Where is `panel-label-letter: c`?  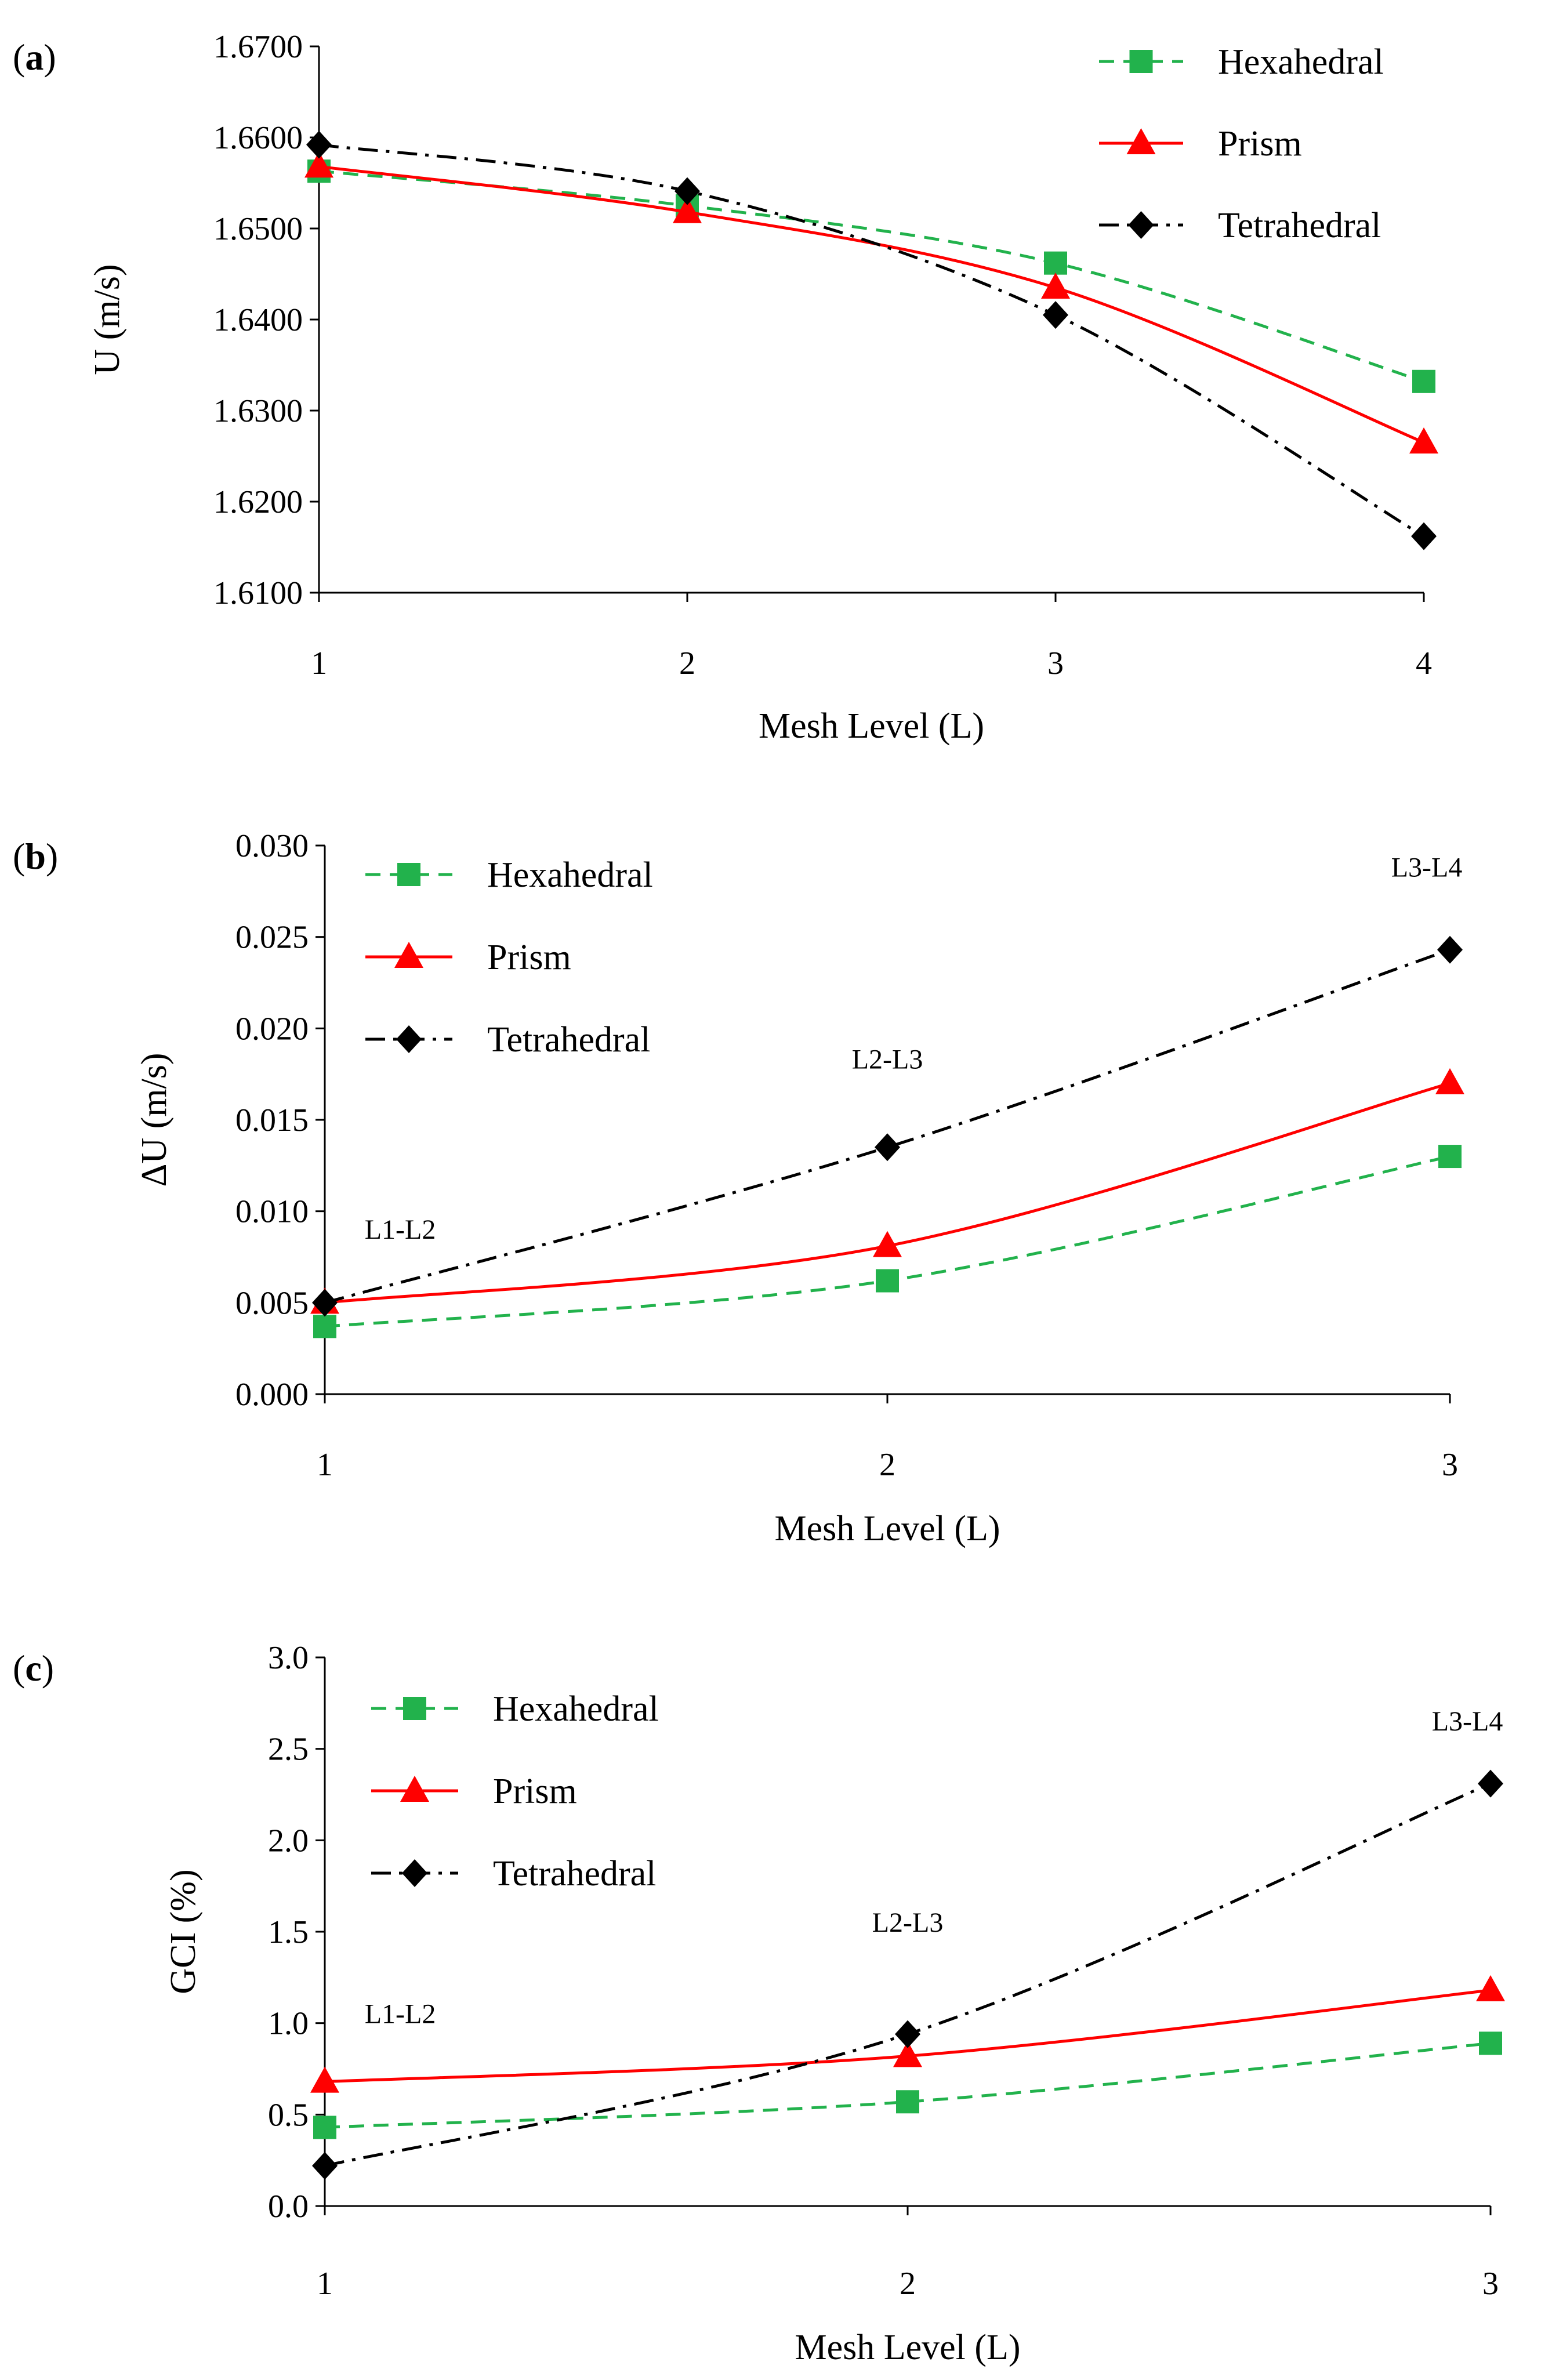
panel-label-letter: c is located at coordinates (33, 1669).